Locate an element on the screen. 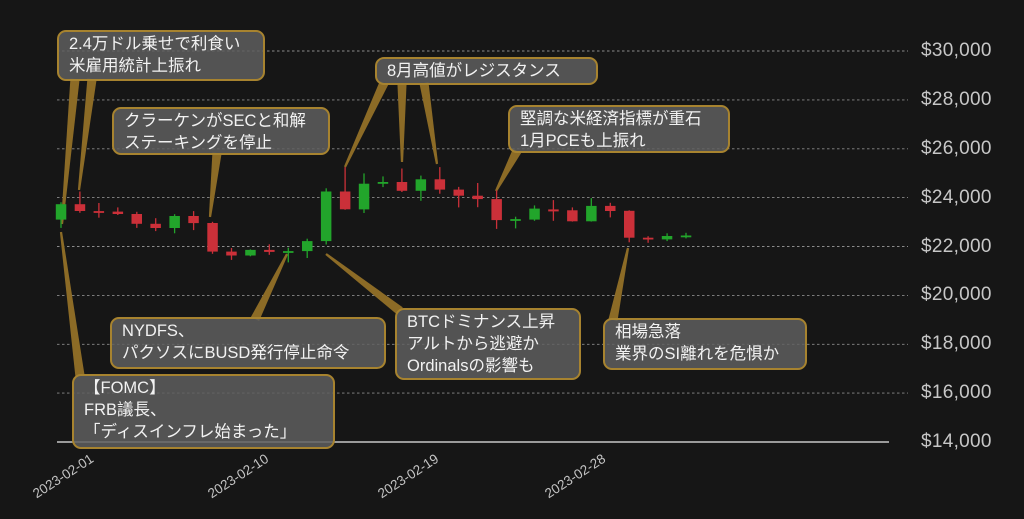  y-axis-label: $20,000 is located at coordinates (956, 294).